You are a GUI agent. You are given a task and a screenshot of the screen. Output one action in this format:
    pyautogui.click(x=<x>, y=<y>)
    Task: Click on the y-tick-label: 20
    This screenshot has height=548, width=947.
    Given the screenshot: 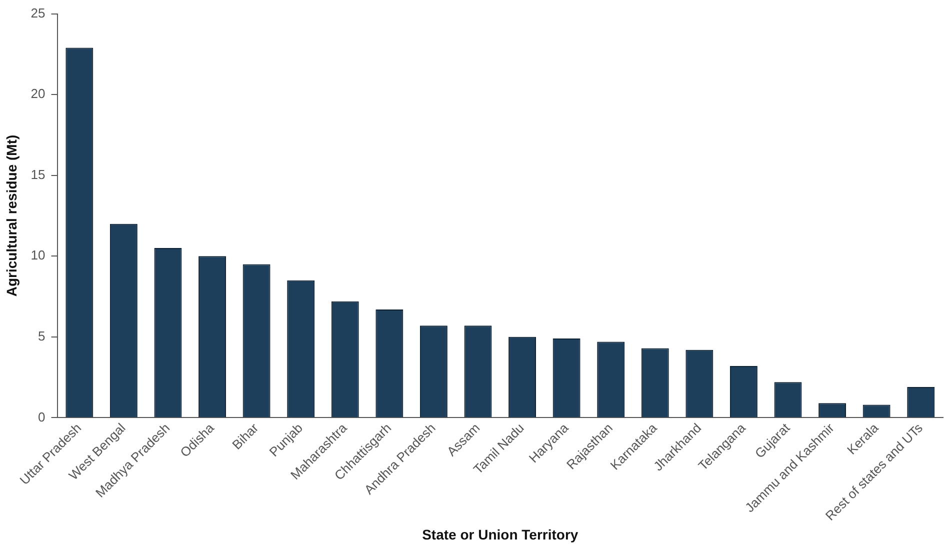 What is the action you would take?
    pyautogui.click(x=38, y=94)
    